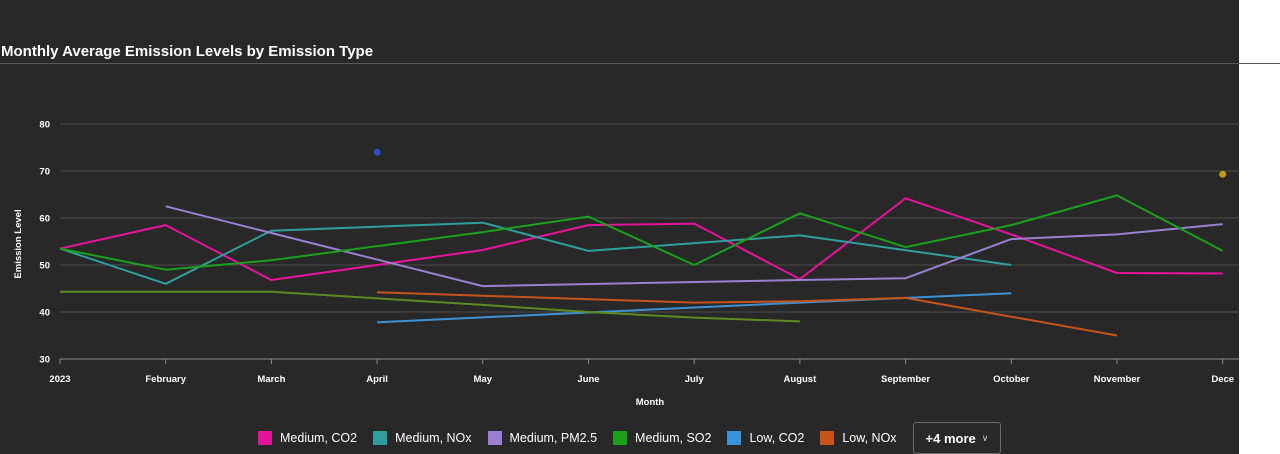  I want to click on legend-item: Medium, CO2, so click(307, 438).